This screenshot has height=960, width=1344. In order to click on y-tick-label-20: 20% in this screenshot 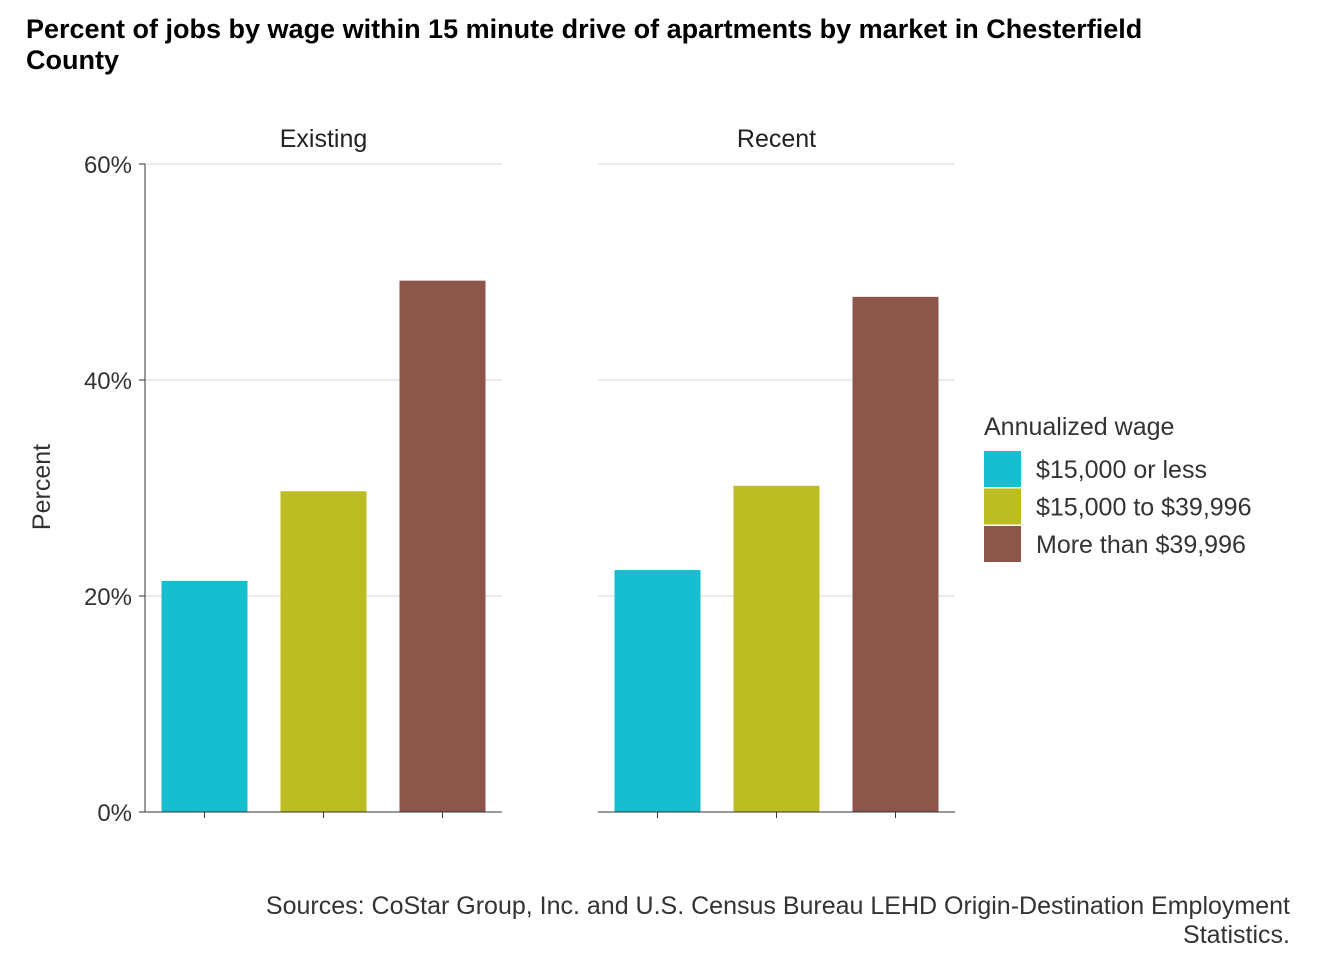, I will do `click(108, 597)`.